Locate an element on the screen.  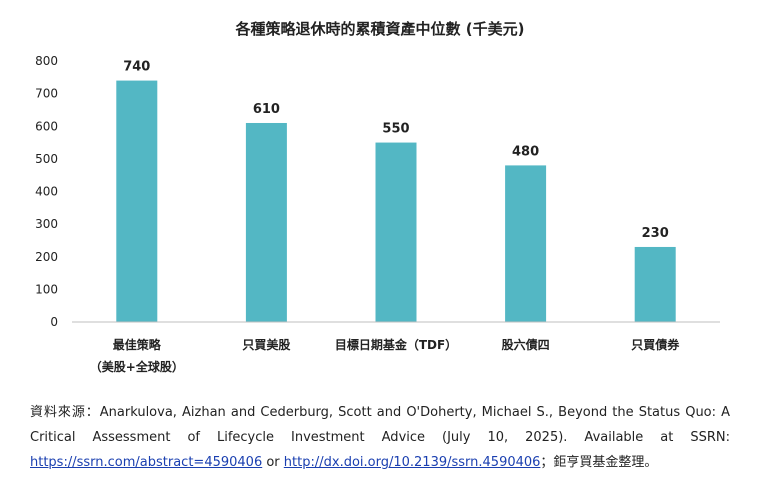
source-suffix: ；鉅亨買基金整理。 is located at coordinates (599, 462).